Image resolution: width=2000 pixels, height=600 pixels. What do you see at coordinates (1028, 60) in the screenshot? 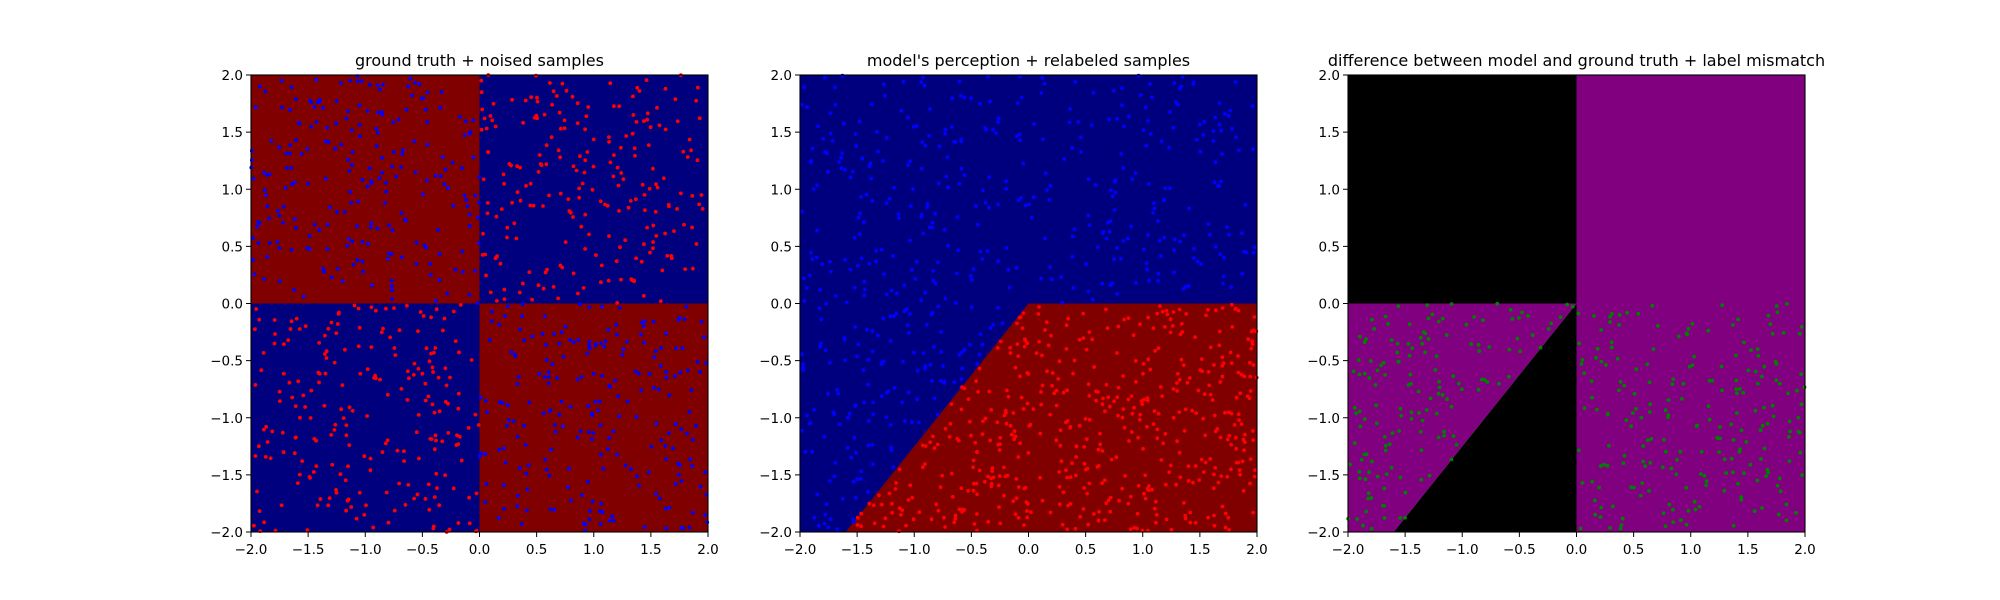
I see `chart-title: model's perception + relabeled samples` at bounding box center [1028, 60].